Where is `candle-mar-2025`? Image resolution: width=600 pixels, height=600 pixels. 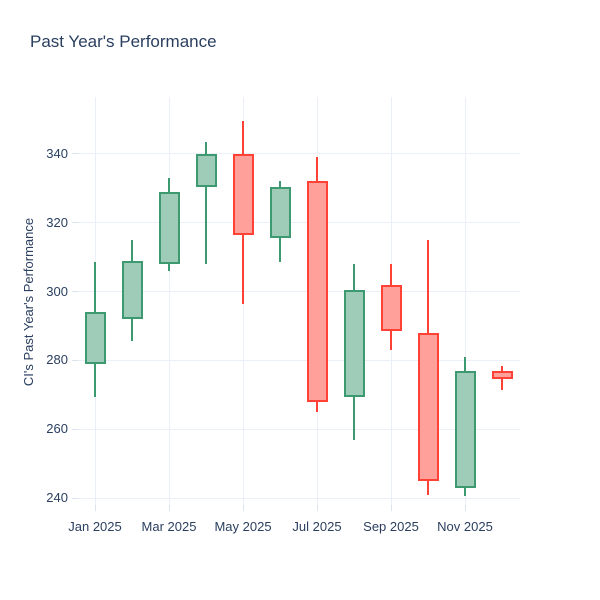 candle-mar-2025 is located at coordinates (169, 227).